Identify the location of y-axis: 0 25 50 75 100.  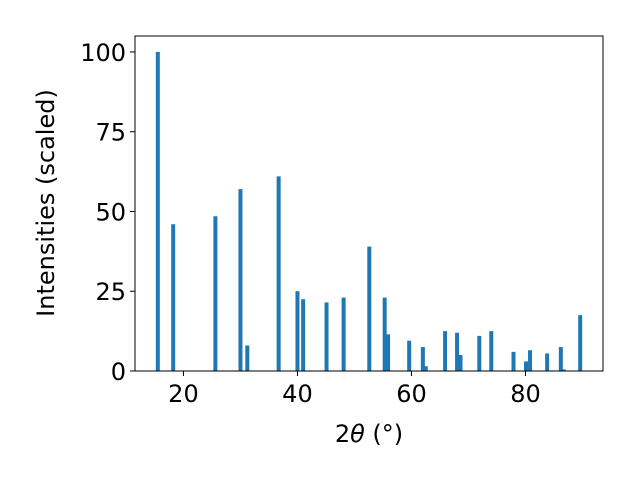
(107, 212).